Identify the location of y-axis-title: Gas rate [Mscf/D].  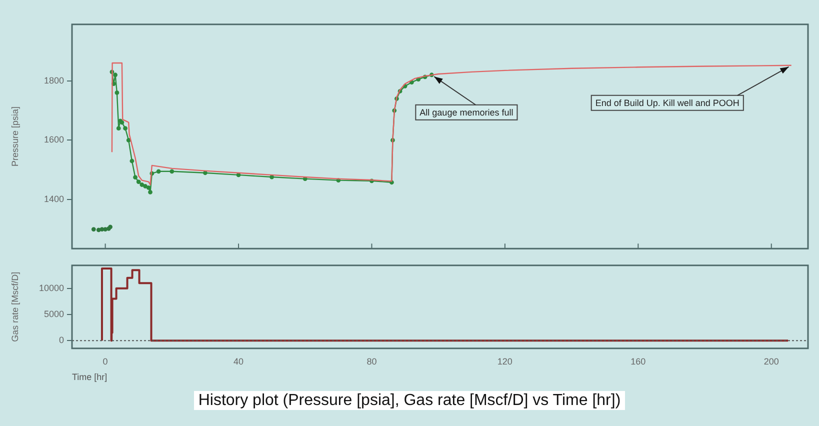
(15, 307).